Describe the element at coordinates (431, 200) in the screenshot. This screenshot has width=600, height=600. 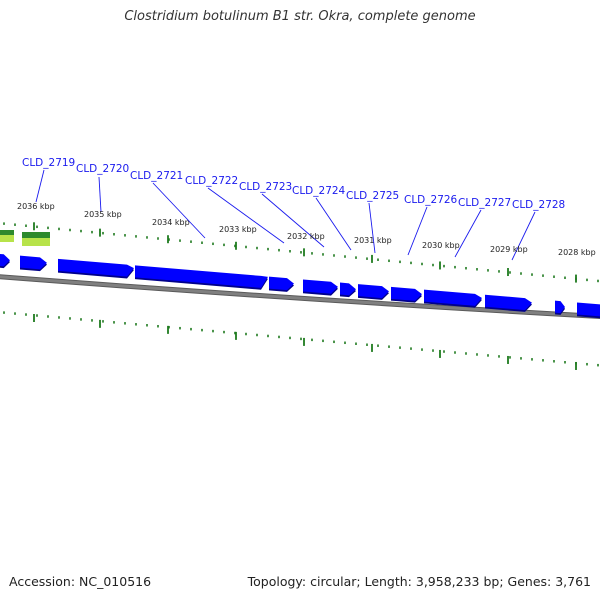
I see `gene-label: CLD_2726` at that location.